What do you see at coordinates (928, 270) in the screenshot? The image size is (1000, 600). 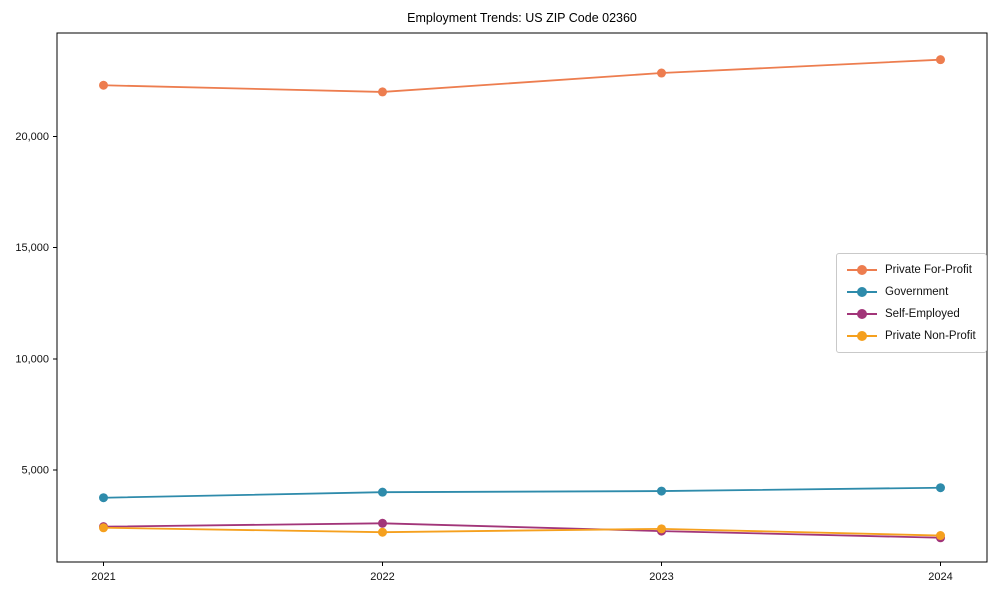 I see `legend-label: Private For-Profit` at bounding box center [928, 270].